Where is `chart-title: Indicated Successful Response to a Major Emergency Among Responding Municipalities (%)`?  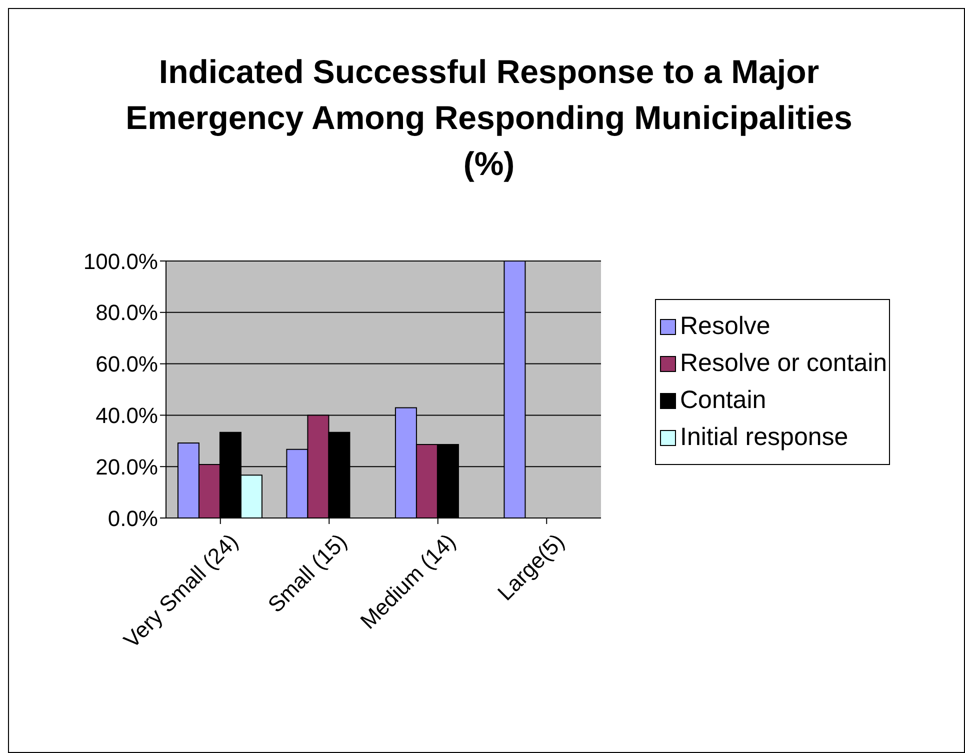 chart-title: Indicated Successful Response to a Major Emergency Among Responding Municipalities (%) is located at coordinates (489, 118).